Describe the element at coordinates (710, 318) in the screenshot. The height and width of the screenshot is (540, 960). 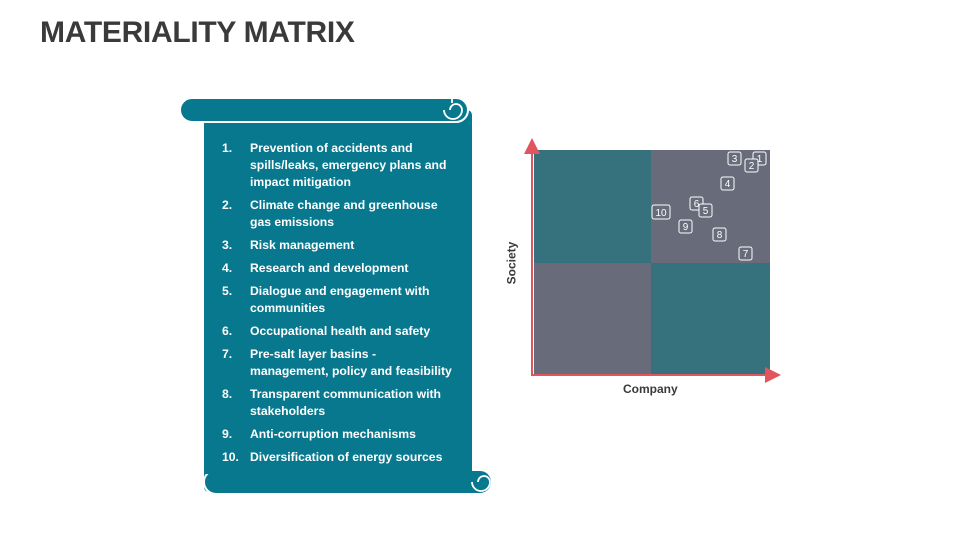
I see `quadrant-bottom-right` at that location.